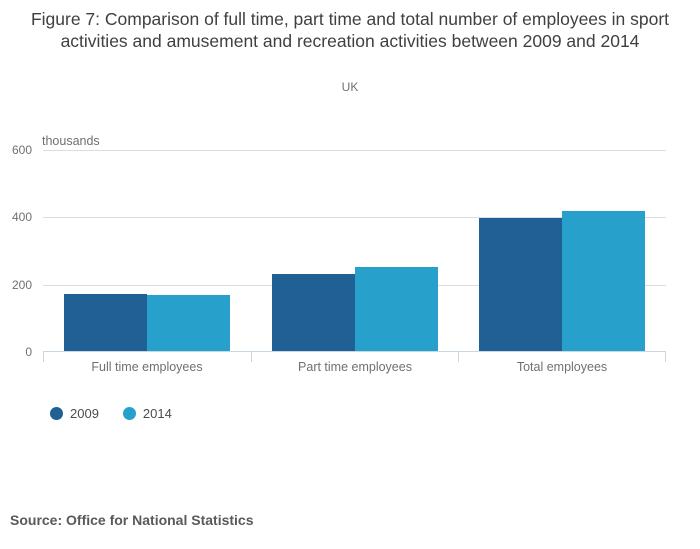  Describe the element at coordinates (21, 150) in the screenshot. I see `y-tick-label-600: 600` at that location.